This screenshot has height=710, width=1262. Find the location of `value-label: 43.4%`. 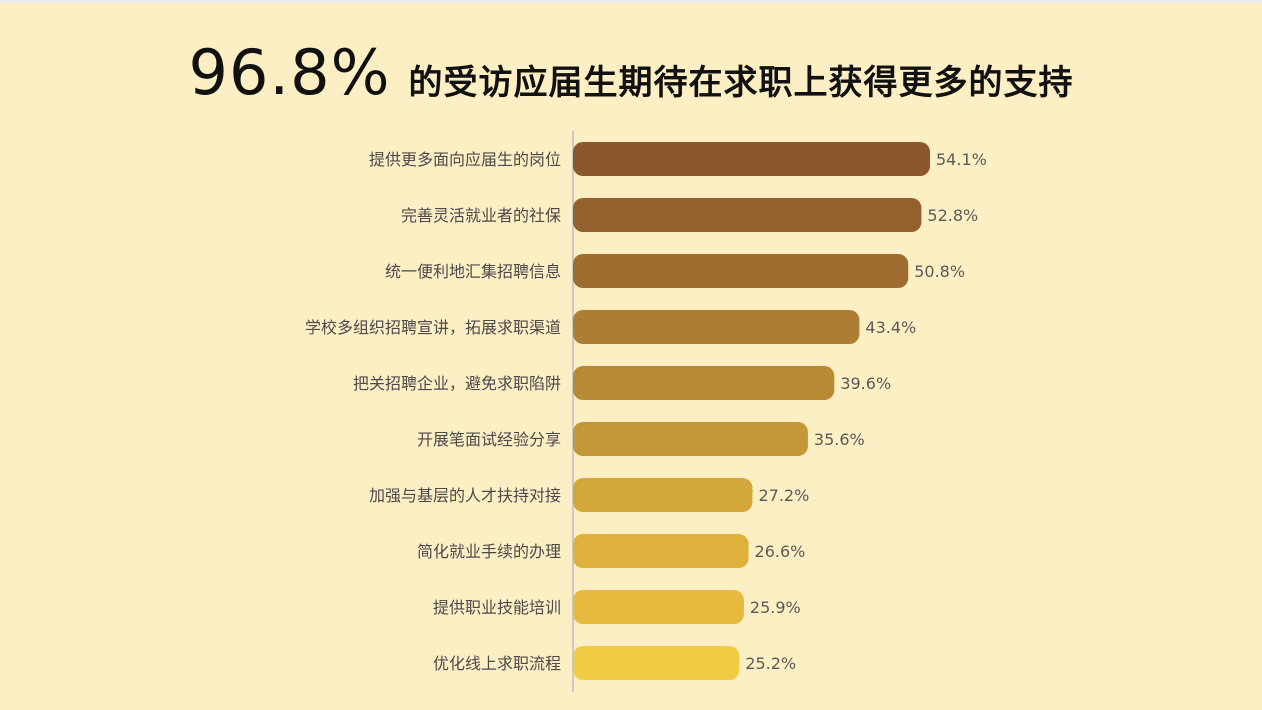

value-label: 43.4% is located at coordinates (890, 327).